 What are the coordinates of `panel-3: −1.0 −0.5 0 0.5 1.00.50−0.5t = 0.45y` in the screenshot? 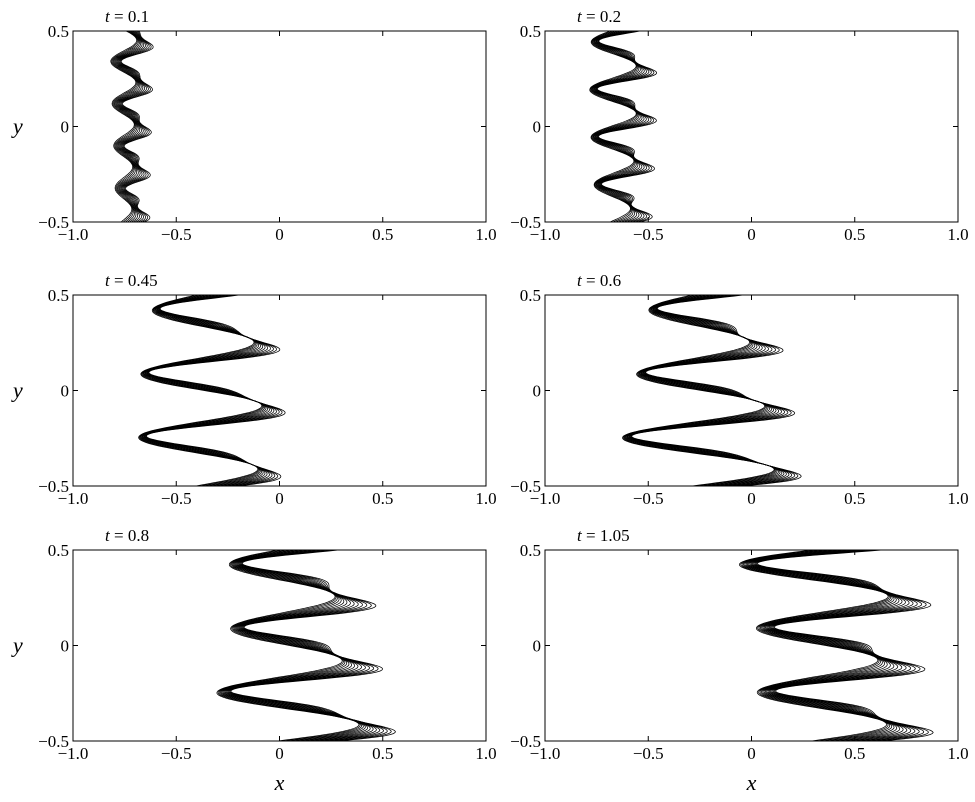 It's located at (254, 389).